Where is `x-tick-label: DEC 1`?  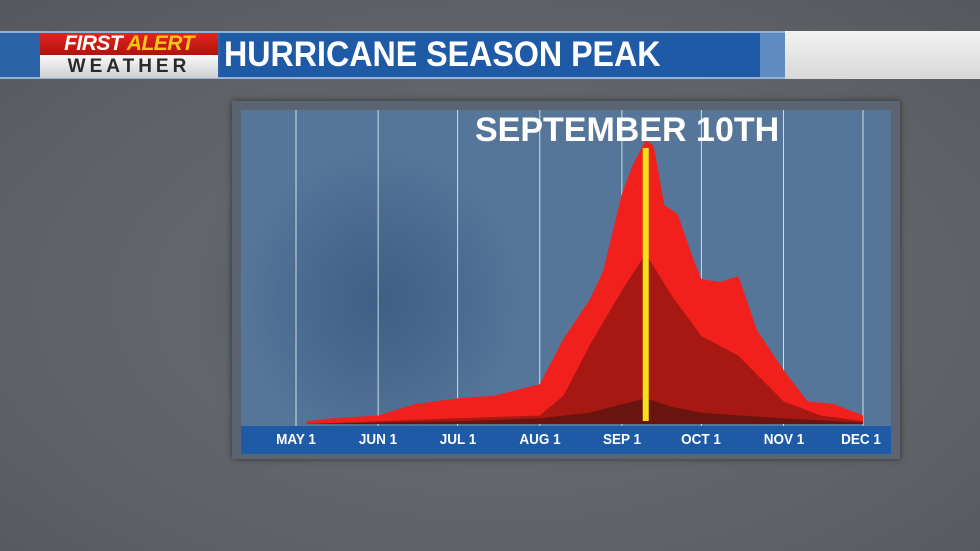
x-tick-label: DEC 1 is located at coordinates (861, 439).